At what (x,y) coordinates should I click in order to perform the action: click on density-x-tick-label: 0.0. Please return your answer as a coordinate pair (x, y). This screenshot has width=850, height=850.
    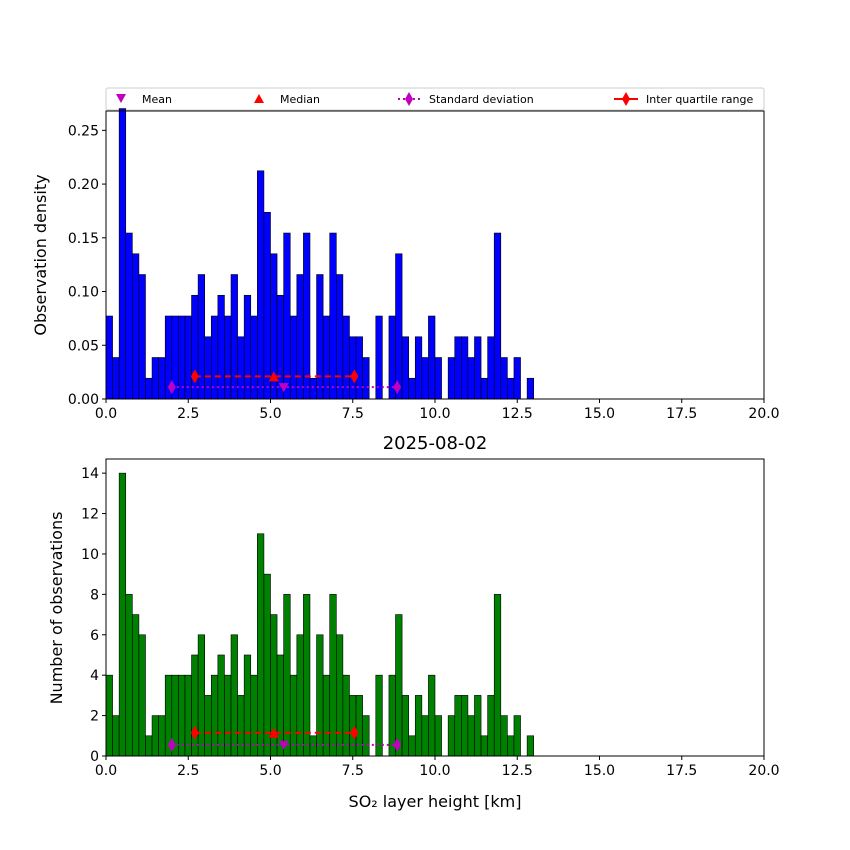
    Looking at the image, I should click on (106, 414).